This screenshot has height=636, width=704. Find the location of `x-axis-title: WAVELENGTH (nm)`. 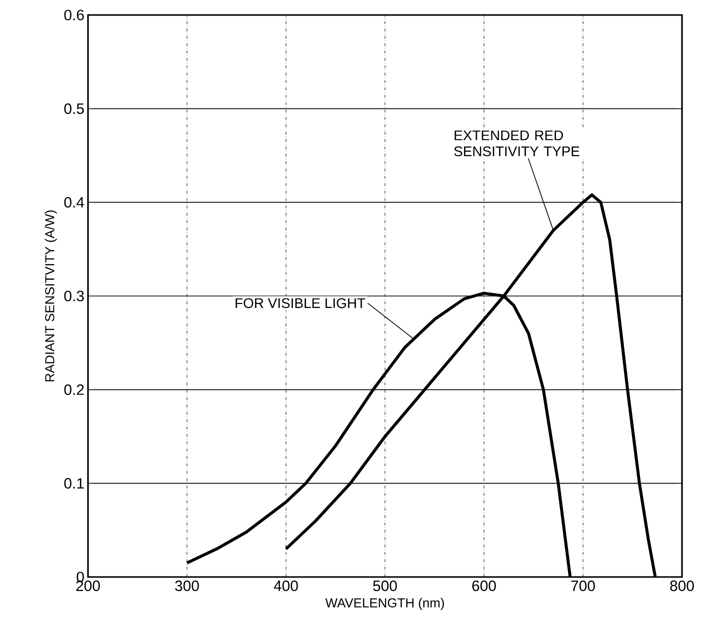

x-axis-title: WAVELENGTH (nm) is located at coordinates (384, 604).